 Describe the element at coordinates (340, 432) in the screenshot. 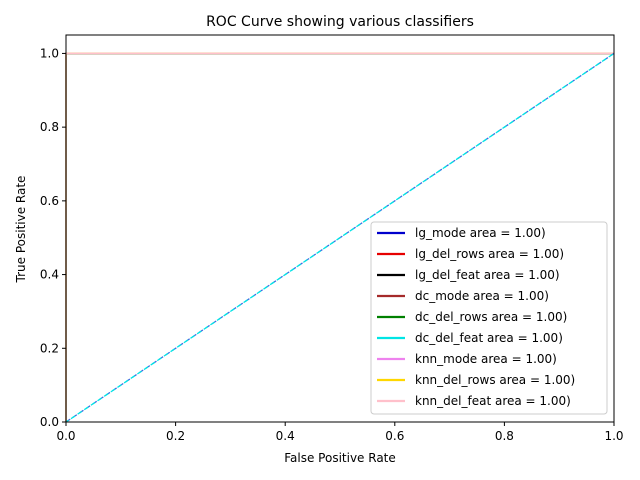

I see `x-axis: 0.0 0.2 0.4 0.6 0.8 1.0` at that location.